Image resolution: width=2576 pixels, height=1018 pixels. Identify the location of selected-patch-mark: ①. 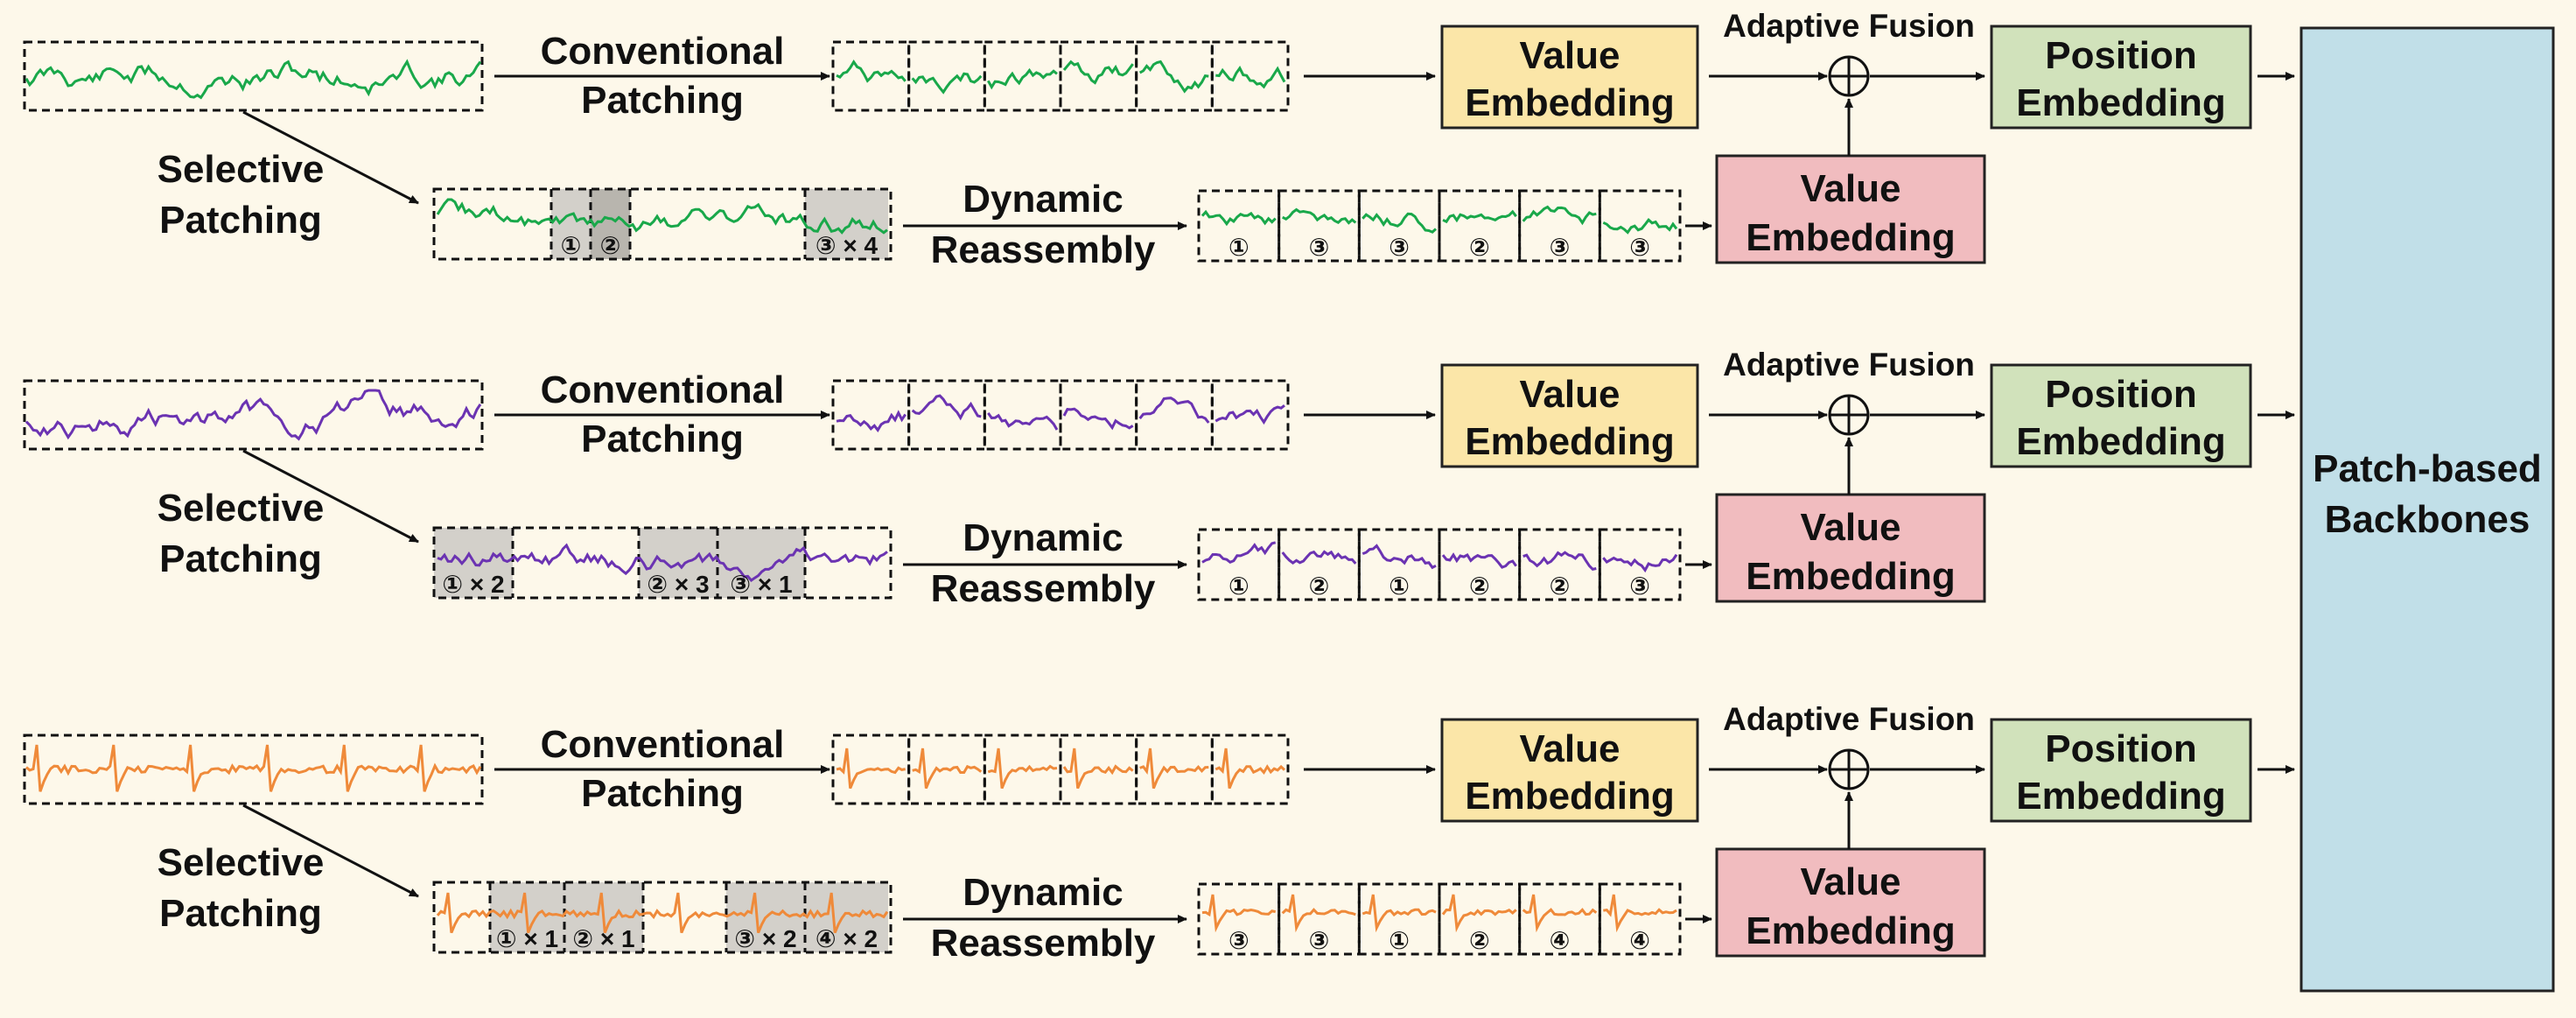
(571, 246).